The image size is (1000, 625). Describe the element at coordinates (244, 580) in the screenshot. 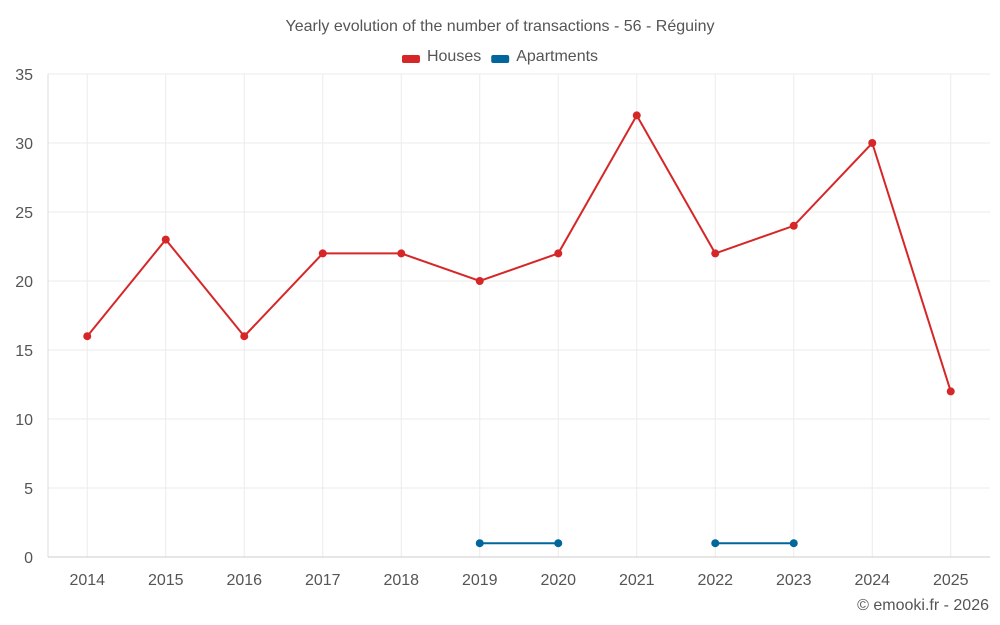

I see `x-tick-label: 2016` at that location.